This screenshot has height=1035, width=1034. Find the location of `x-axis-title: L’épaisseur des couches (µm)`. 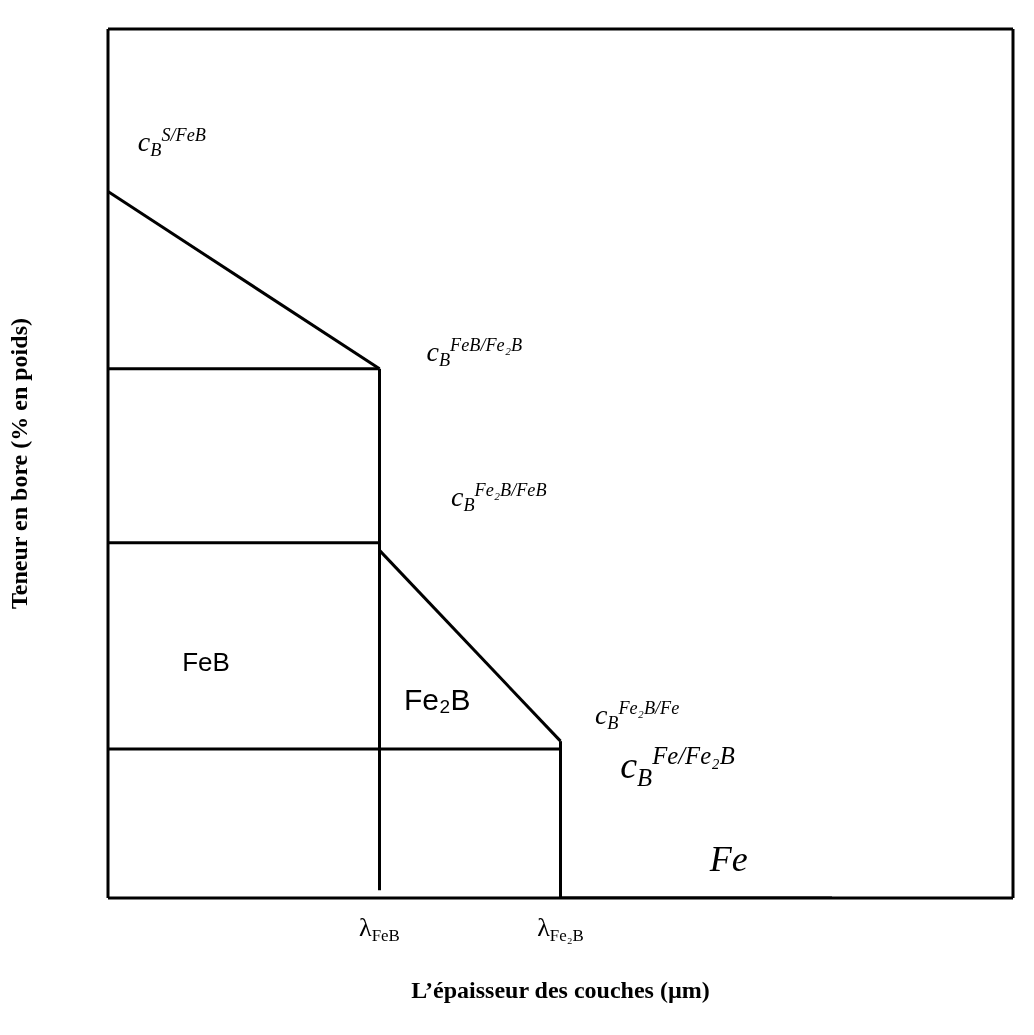

x-axis-title: L’épaisseur des couches (µm) is located at coordinates (560, 990).